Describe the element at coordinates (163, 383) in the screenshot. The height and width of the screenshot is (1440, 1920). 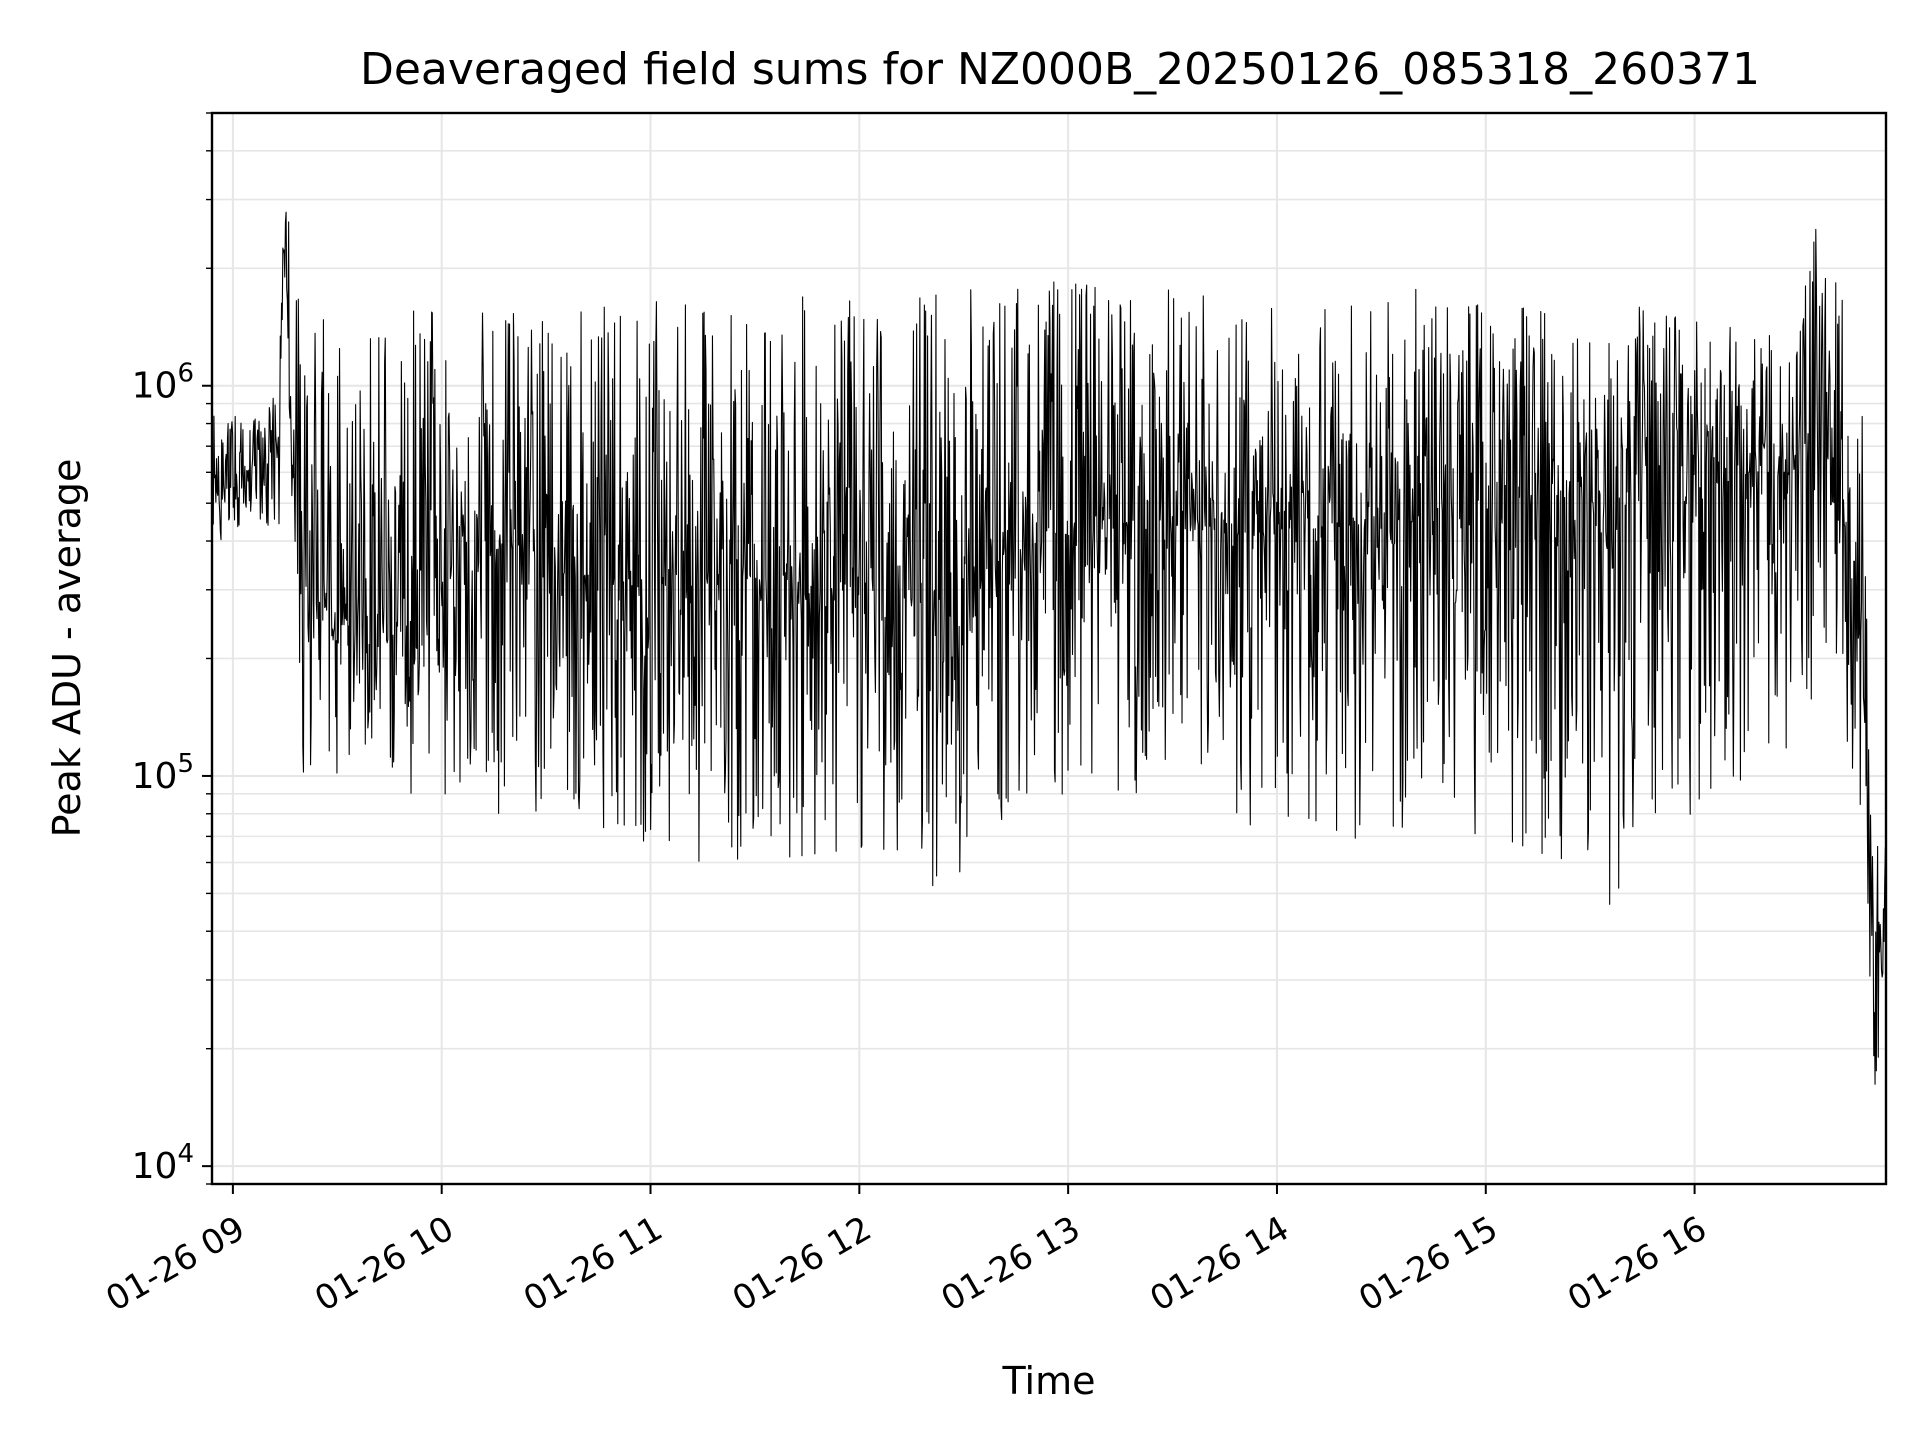
I see `y-tick-label: 10⁶` at that location.